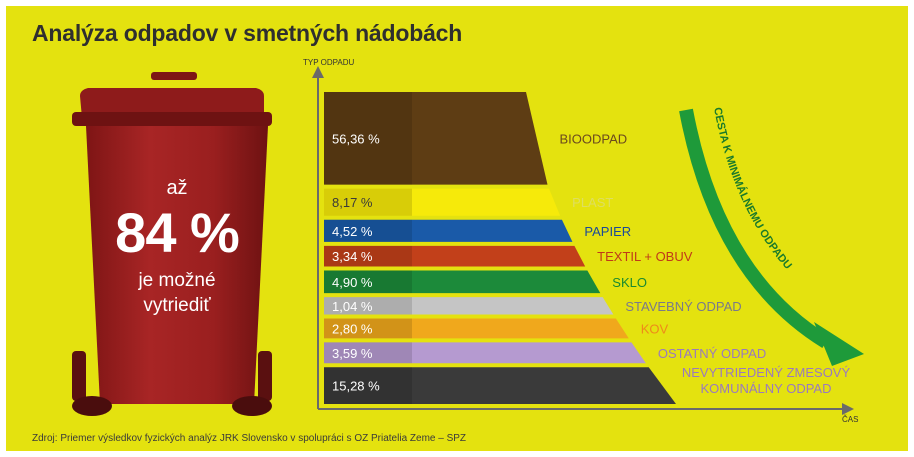 The image size is (914, 457). I want to click on category-label-5: STAVEBNÝ ODPAD, so click(683, 306).